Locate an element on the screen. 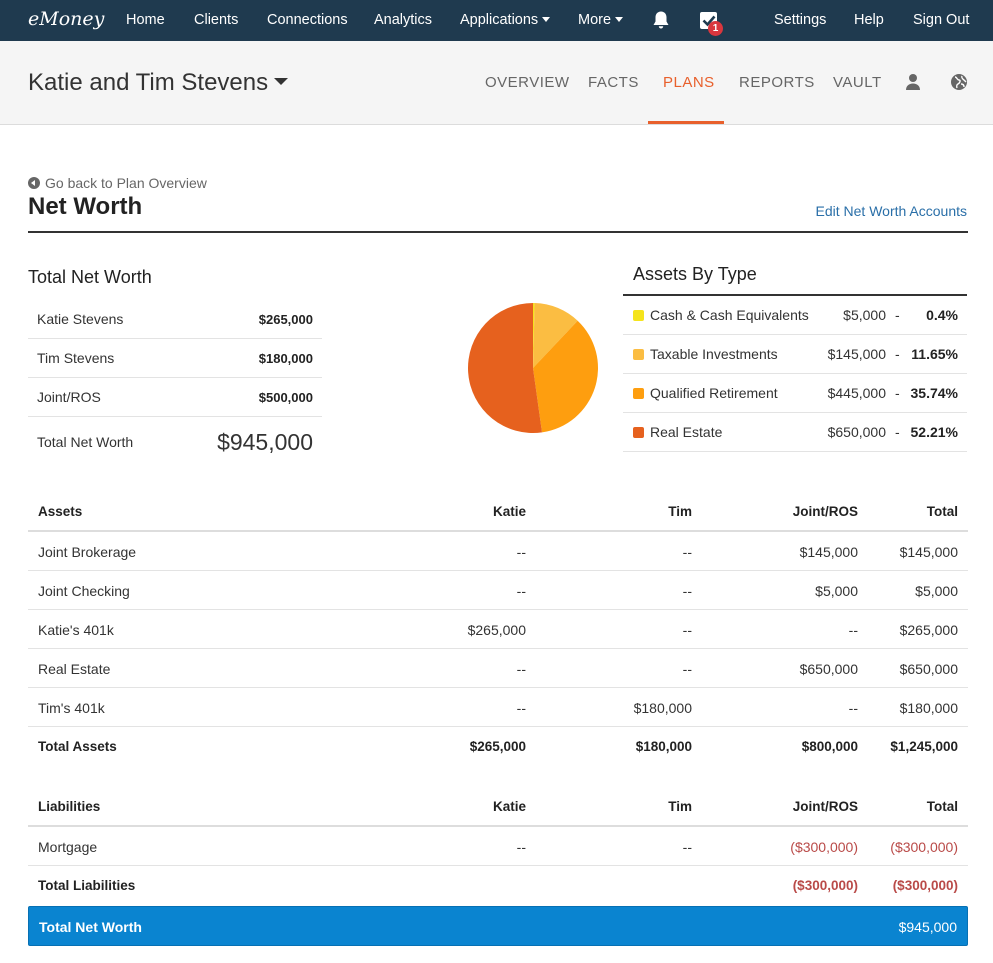  nav-help: Help is located at coordinates (869, 20).